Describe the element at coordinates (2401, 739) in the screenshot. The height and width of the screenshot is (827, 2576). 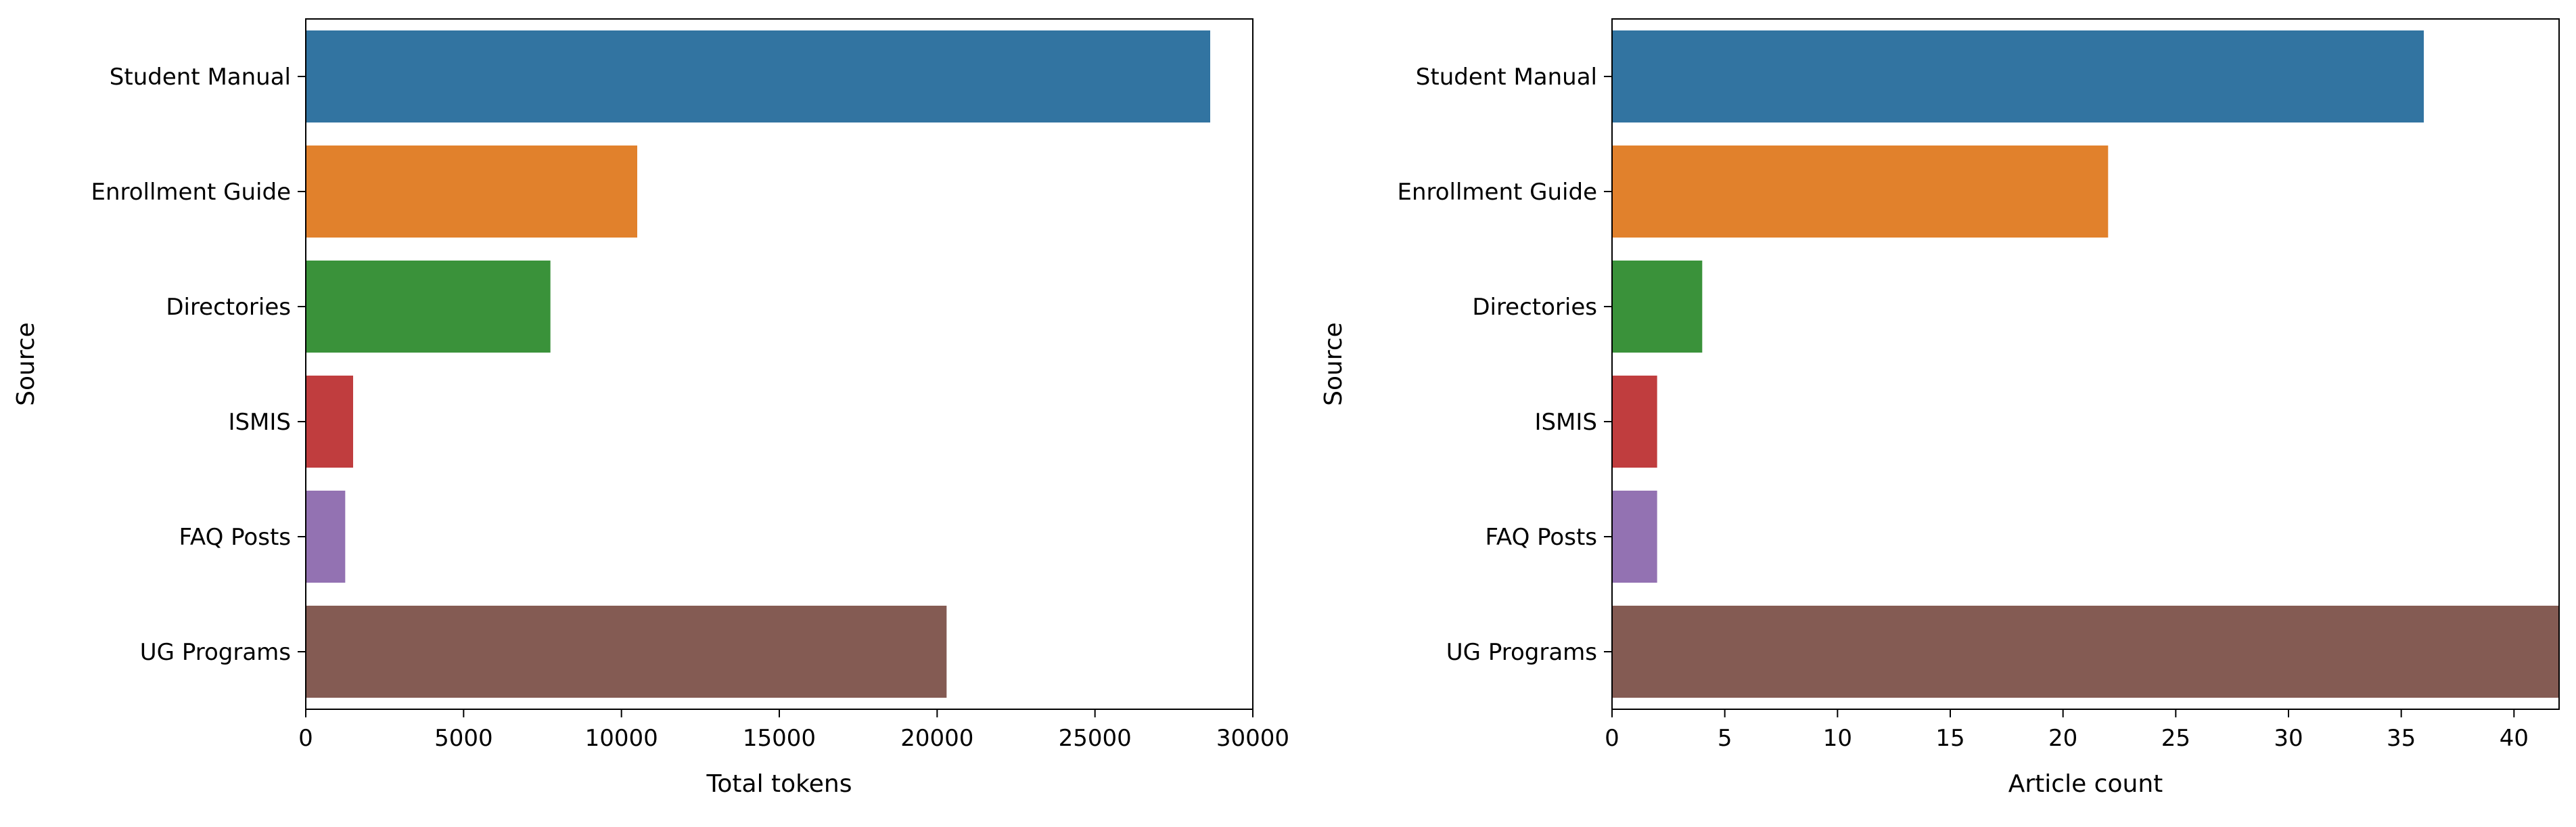
I see `x-tick-label: 35` at that location.